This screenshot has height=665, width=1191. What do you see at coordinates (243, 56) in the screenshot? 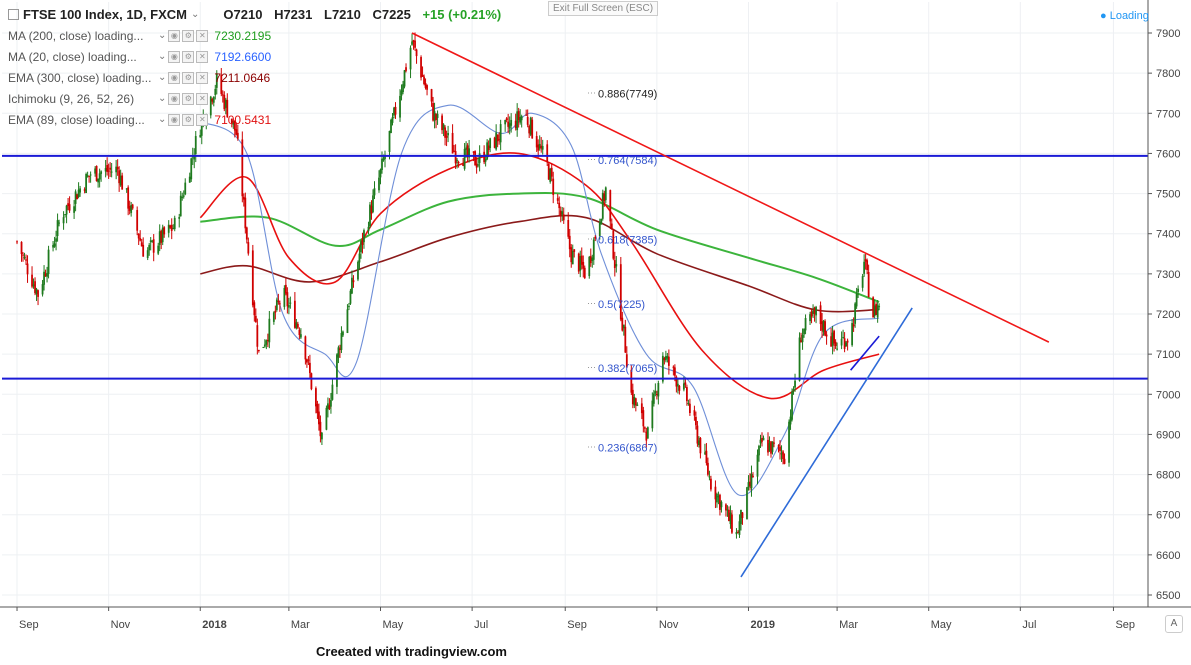
I see `indicator-value: 7192.6600` at bounding box center [243, 56].